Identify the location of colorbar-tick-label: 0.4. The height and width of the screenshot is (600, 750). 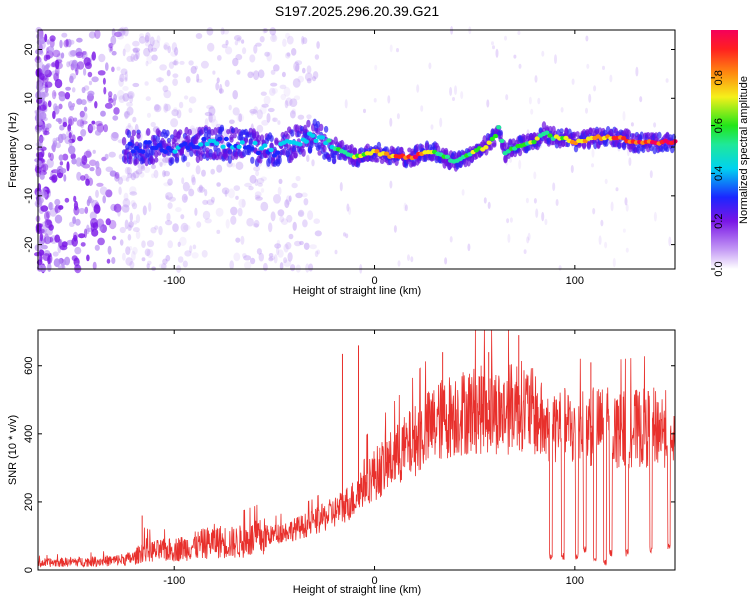
(719, 173).